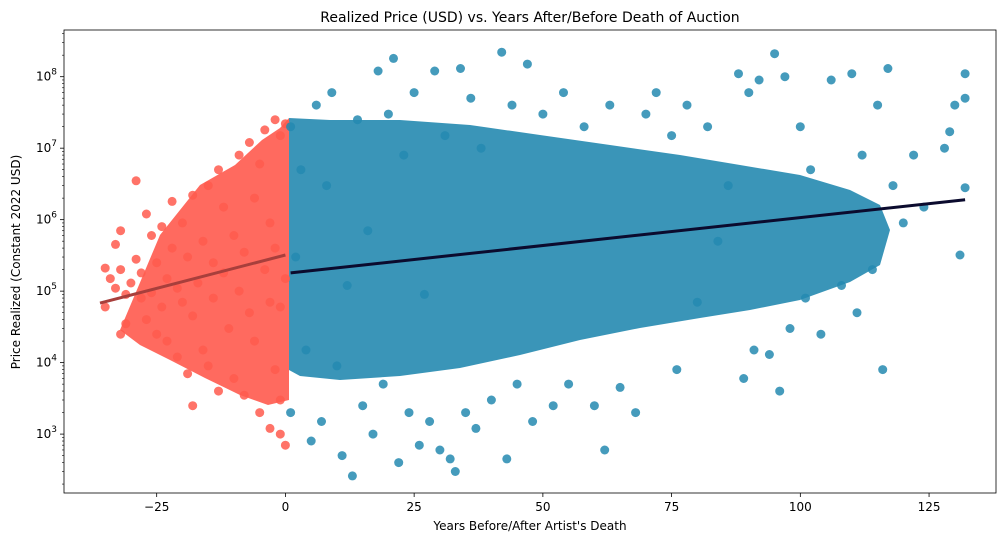 This screenshot has height=545, width=1004. Describe the element at coordinates (800, 507) in the screenshot. I see `x-tick-label: 100` at that location.